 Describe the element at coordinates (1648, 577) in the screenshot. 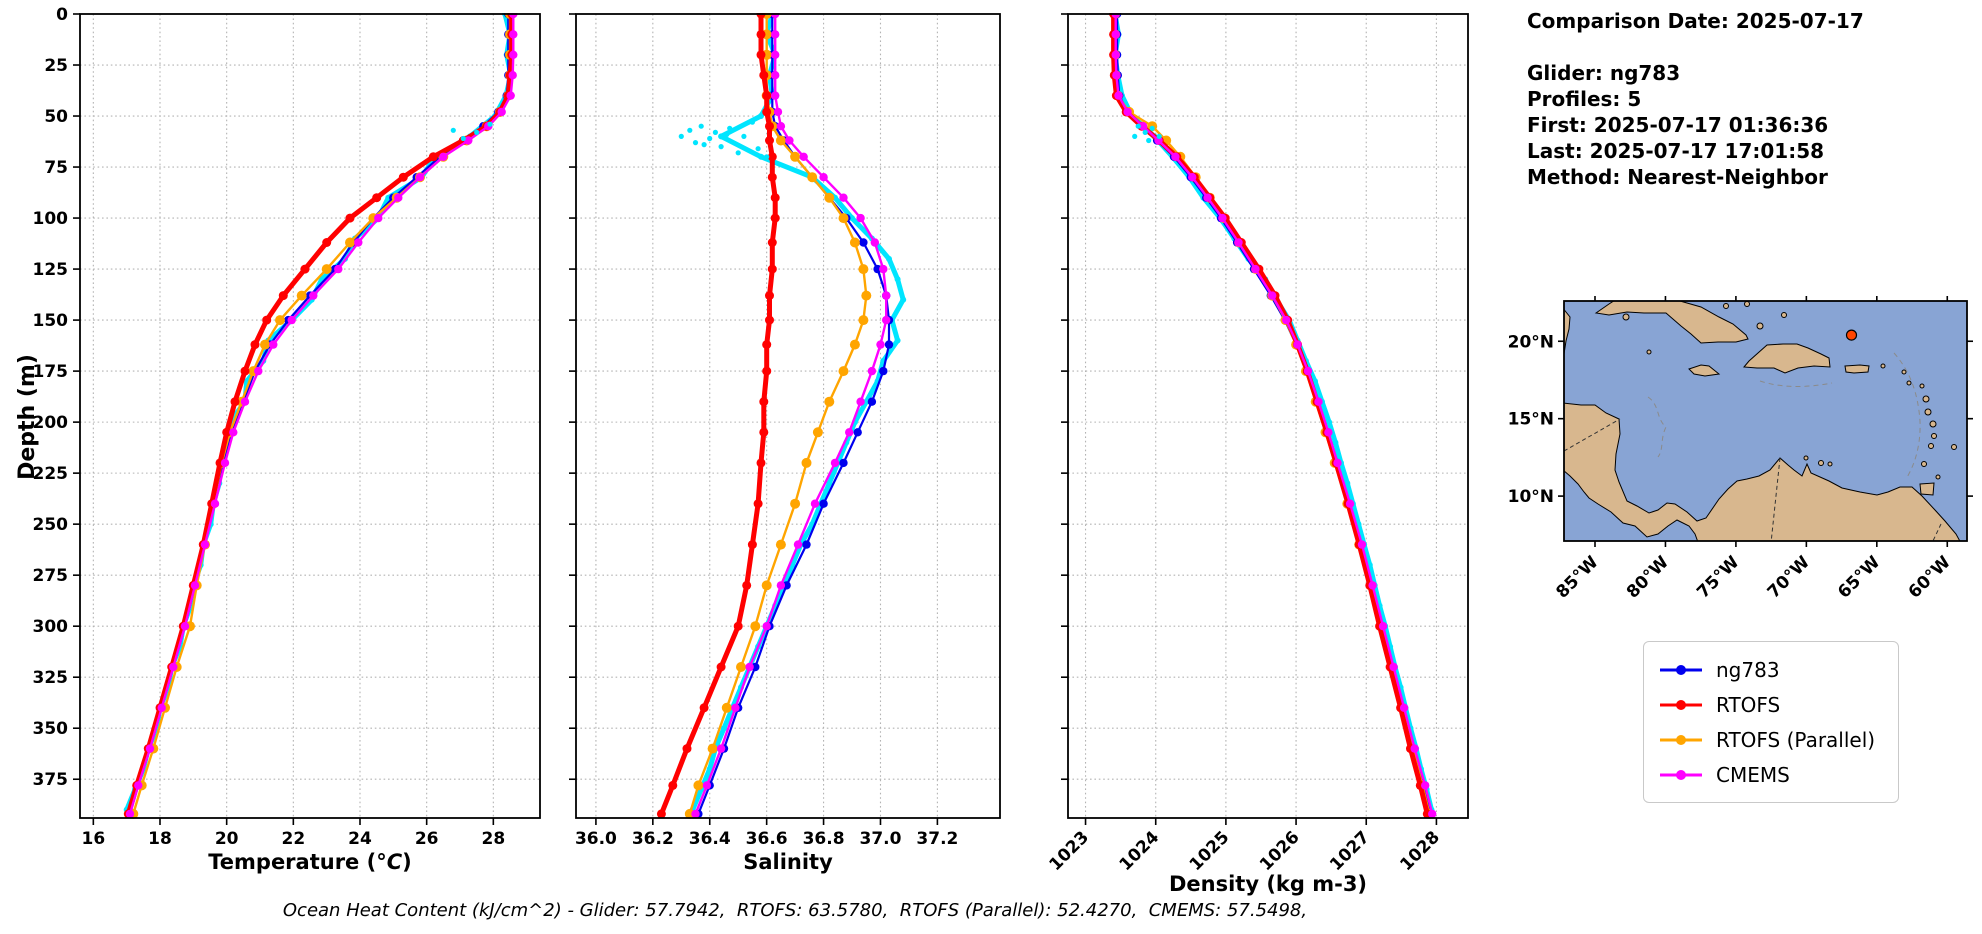

I see `map-lon-label: 80°W` at that location.